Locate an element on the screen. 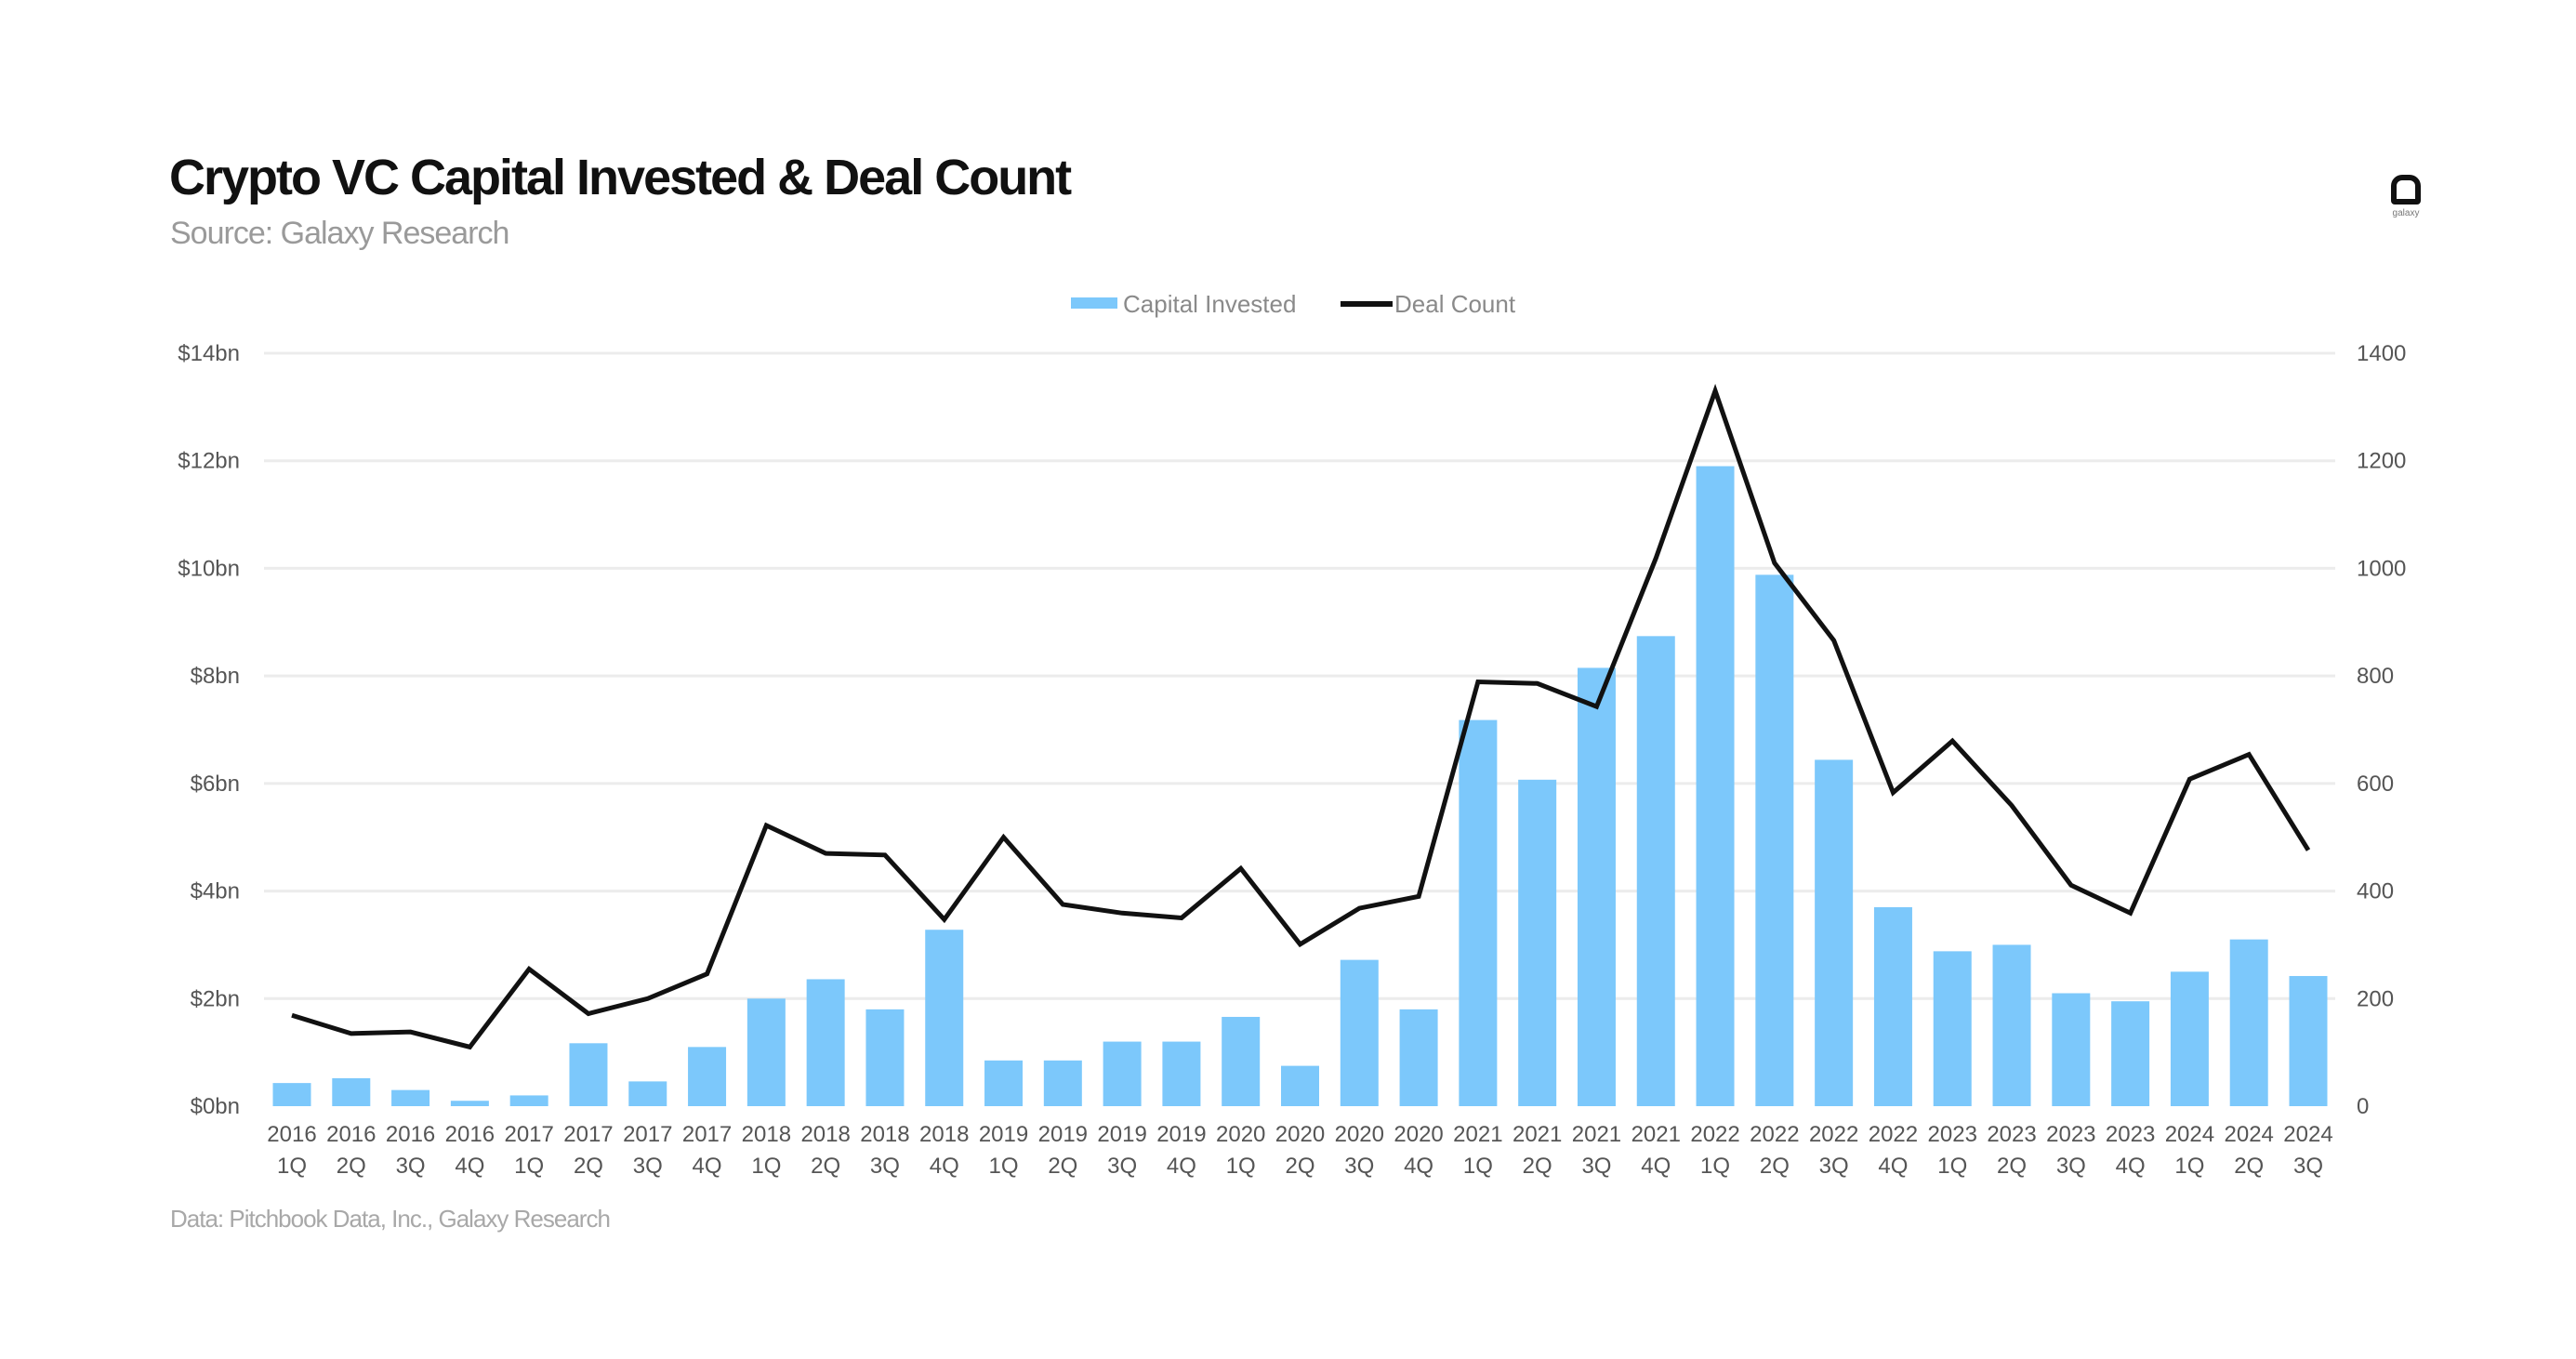 The image size is (2576, 1359). right-axis-tick-label: 600 is located at coordinates (2375, 784).